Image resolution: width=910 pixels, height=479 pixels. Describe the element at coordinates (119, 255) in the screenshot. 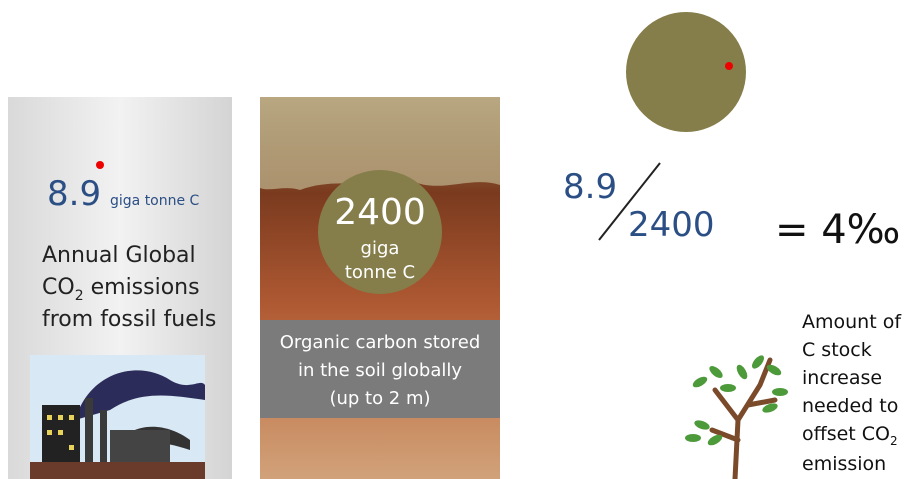

I see `emissions-label: Annual Global` at that location.